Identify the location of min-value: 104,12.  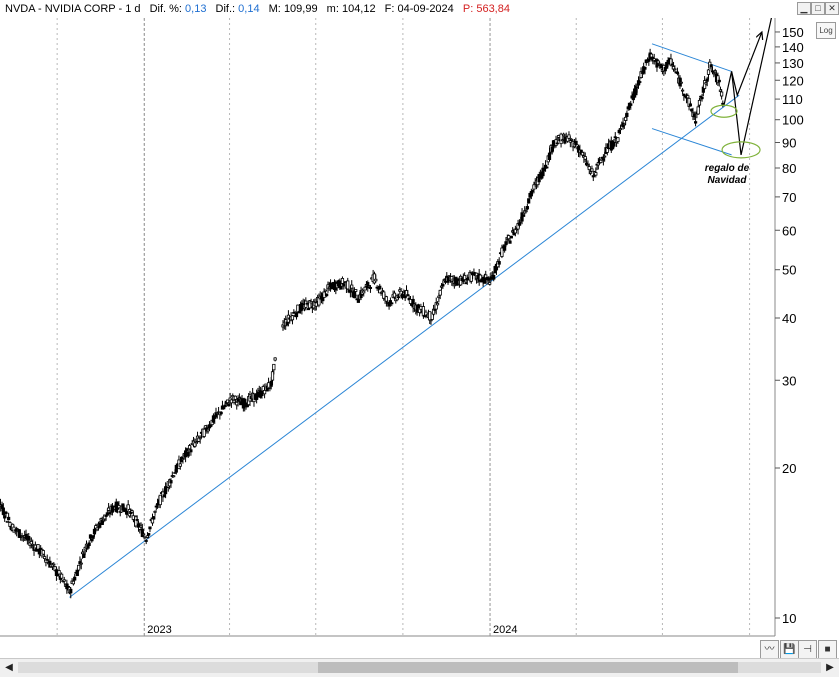
(358, 9).